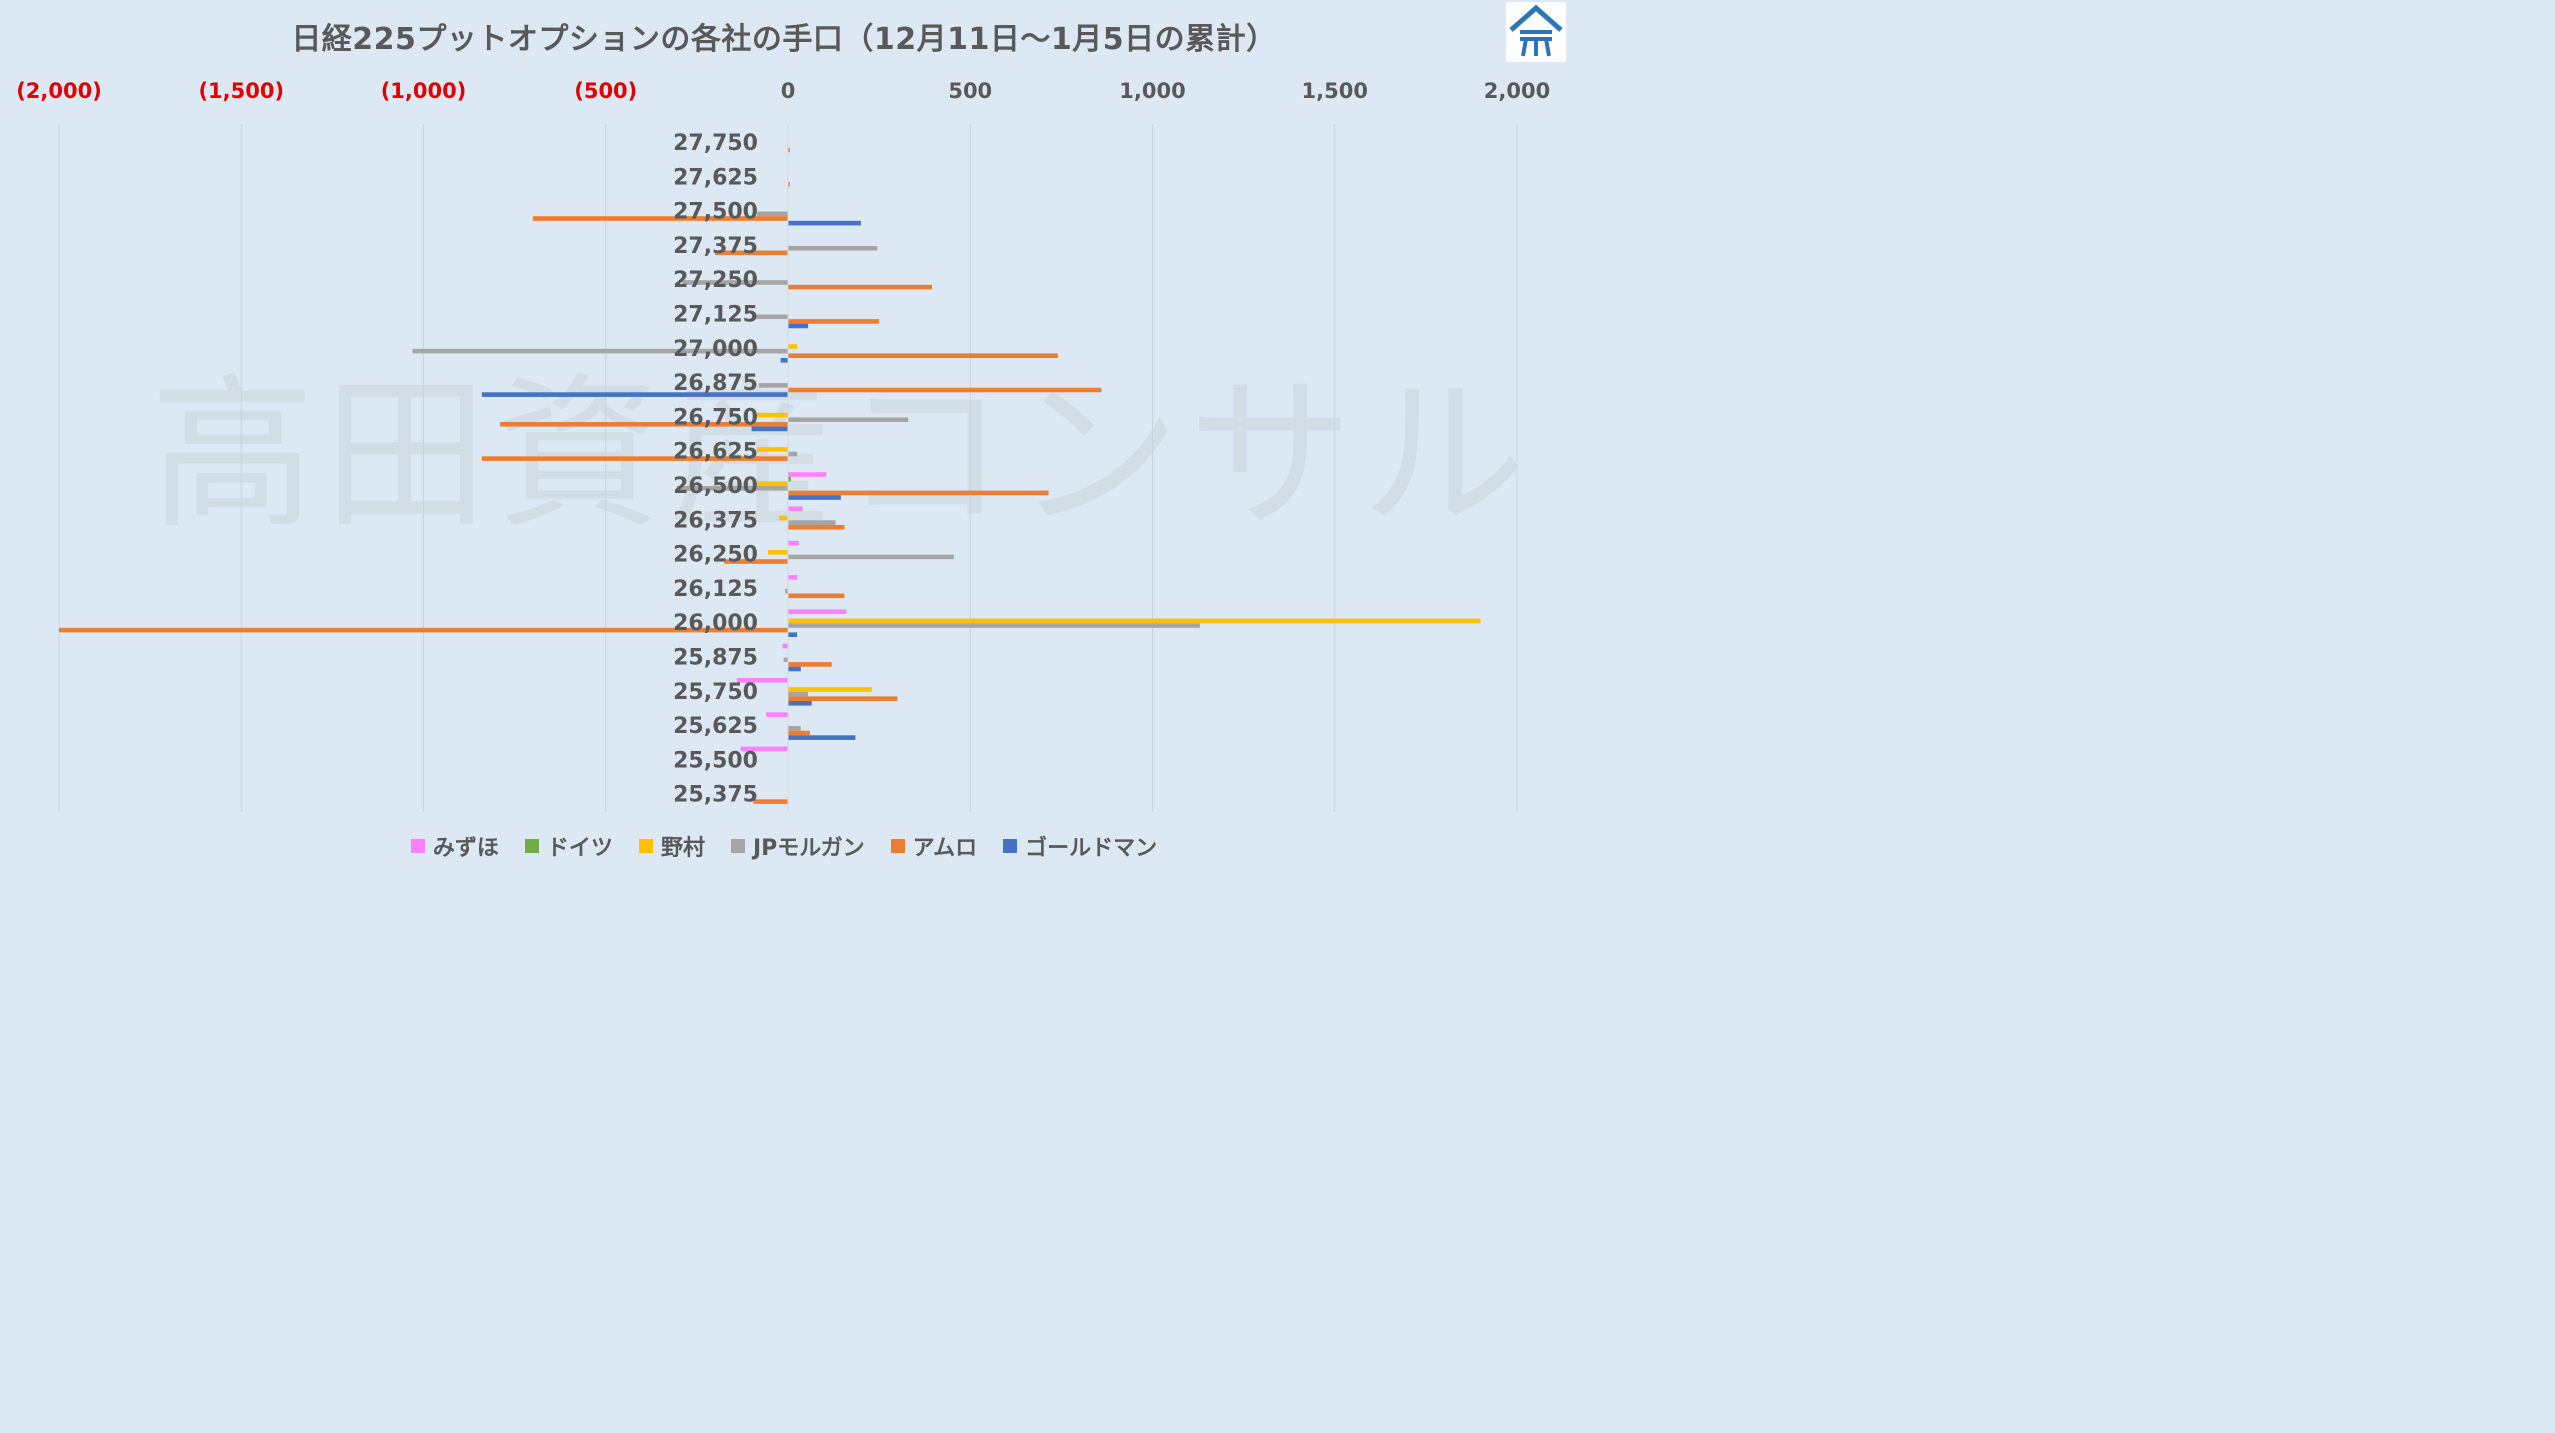 The image size is (2555, 1433). What do you see at coordinates (715, 383) in the screenshot?
I see `category-label: 26,875` at bounding box center [715, 383].